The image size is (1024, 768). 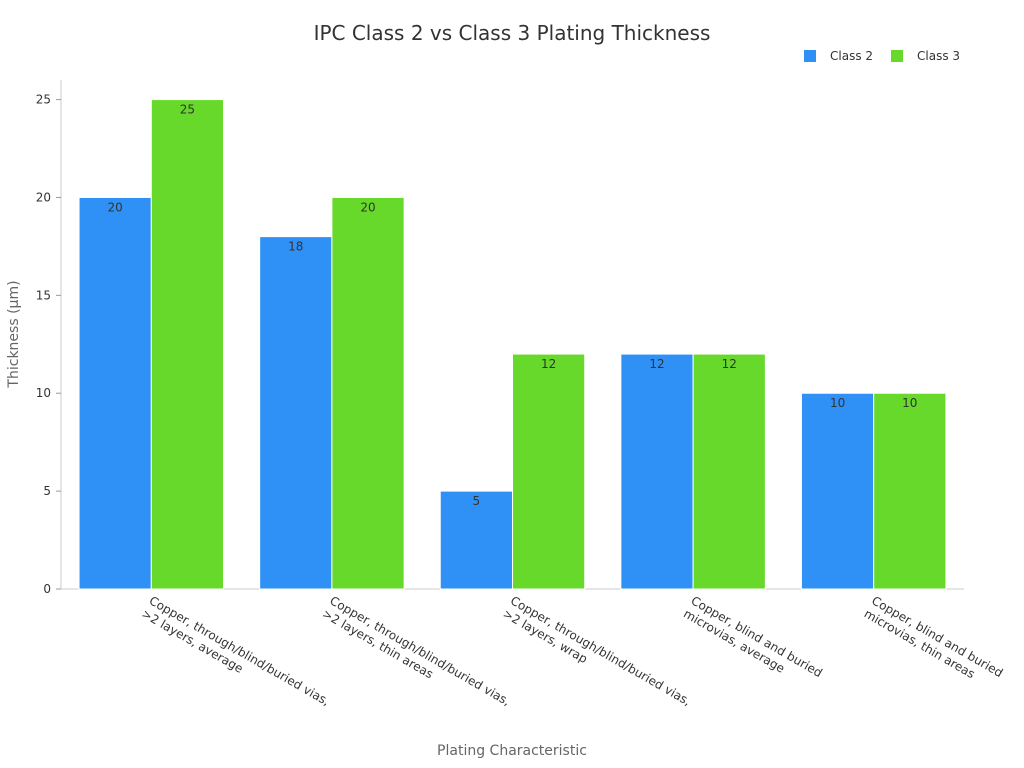 I want to click on bar-value-label: 5, so click(x=477, y=501).